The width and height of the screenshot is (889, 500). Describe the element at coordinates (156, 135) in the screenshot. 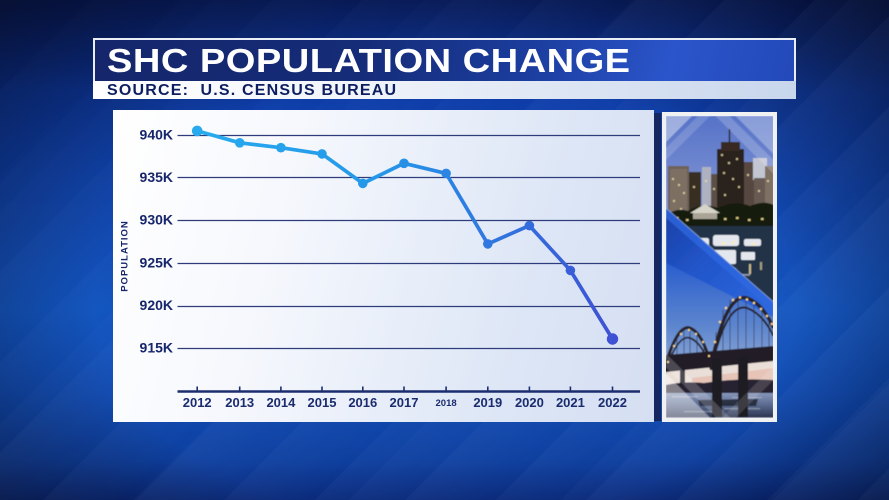

I see `svg-text: 940K` at that location.